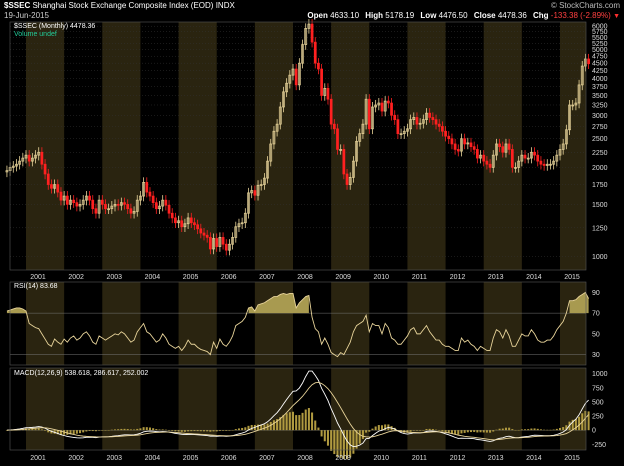 This screenshot has width=624, height=466. I want to click on year-tick-label: 2008, so click(305, 458).